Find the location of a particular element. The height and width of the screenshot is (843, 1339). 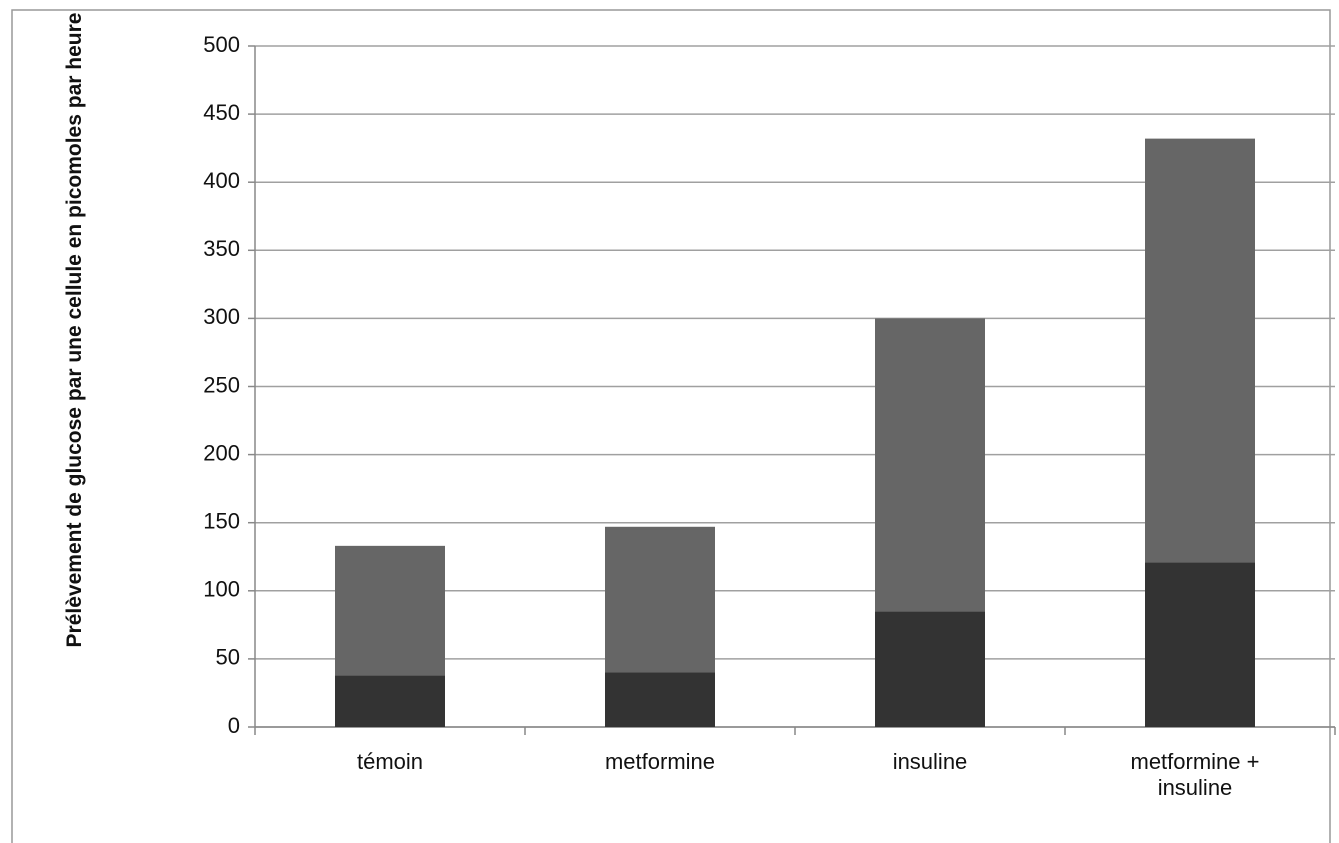

y-tick-label: 0 is located at coordinates (234, 725).